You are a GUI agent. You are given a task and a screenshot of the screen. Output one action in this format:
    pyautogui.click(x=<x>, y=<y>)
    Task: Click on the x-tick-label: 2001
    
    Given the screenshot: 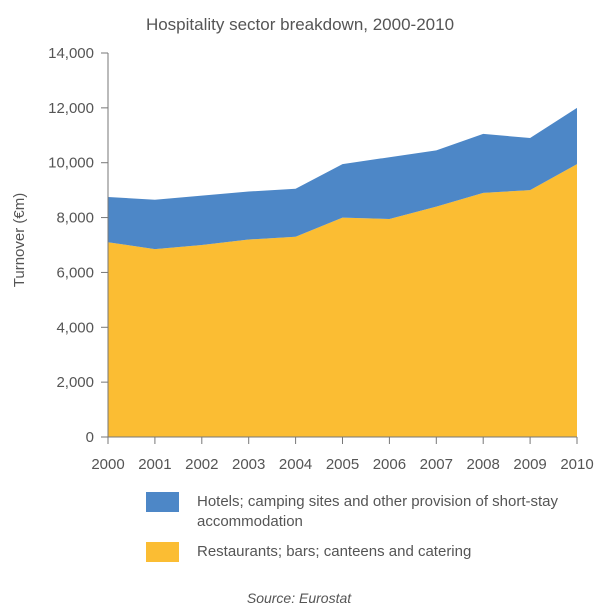 What is the action you would take?
    pyautogui.click(x=154, y=464)
    